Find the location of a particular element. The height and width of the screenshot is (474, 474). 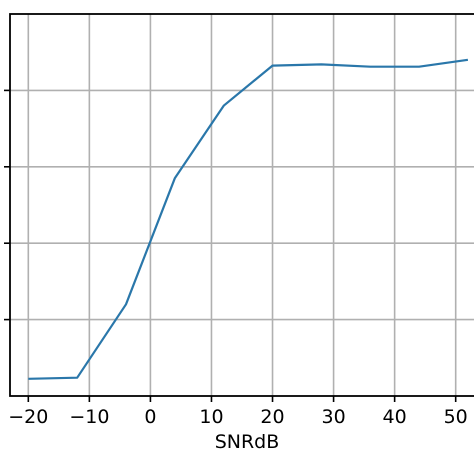

x-tick-label: 40 is located at coordinates (395, 417).